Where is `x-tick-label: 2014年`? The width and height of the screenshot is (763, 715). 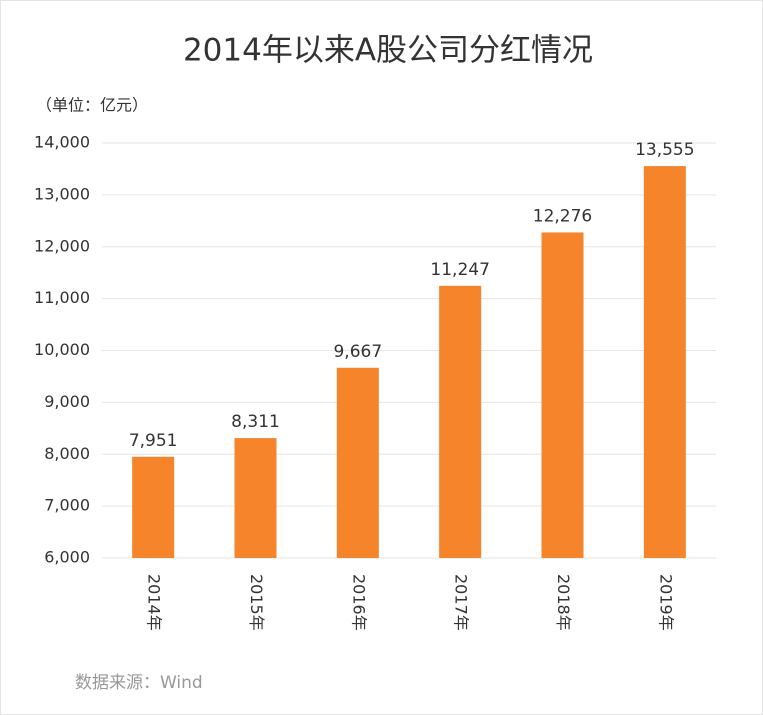 x-tick-label: 2014年 is located at coordinates (154, 602).